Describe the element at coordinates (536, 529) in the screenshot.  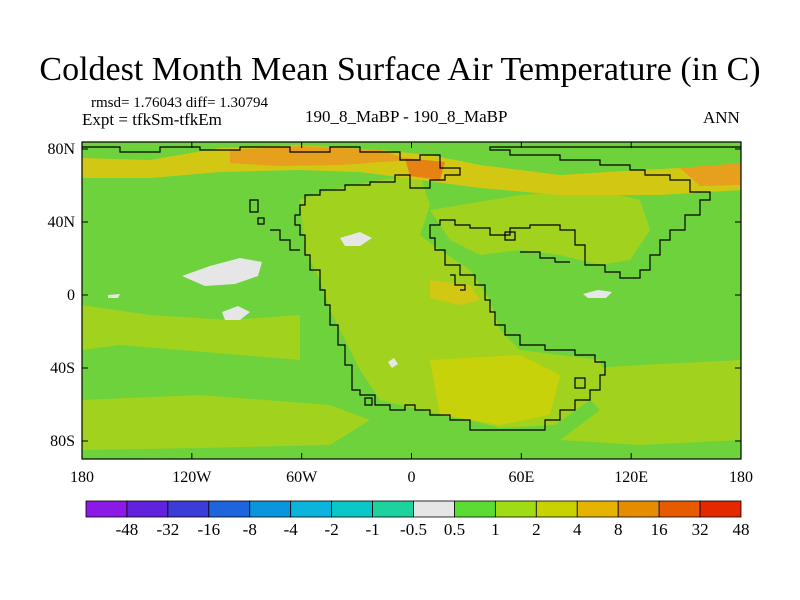
I see `colorbar-label: 2` at that location.